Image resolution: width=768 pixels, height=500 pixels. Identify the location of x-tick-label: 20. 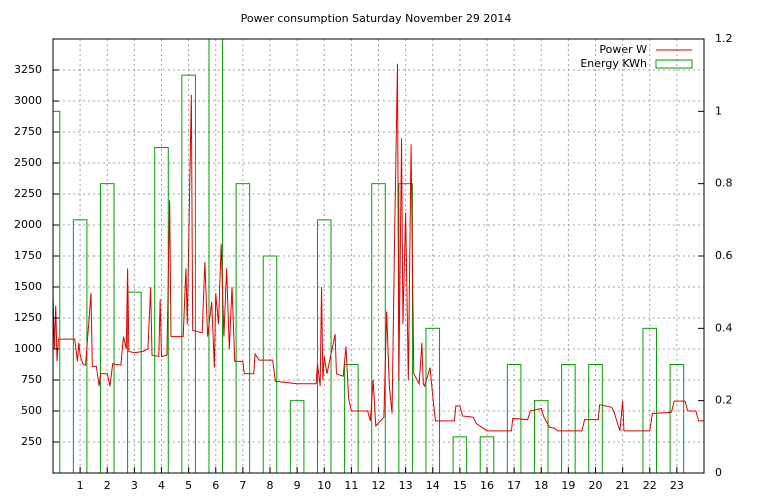
(596, 485).